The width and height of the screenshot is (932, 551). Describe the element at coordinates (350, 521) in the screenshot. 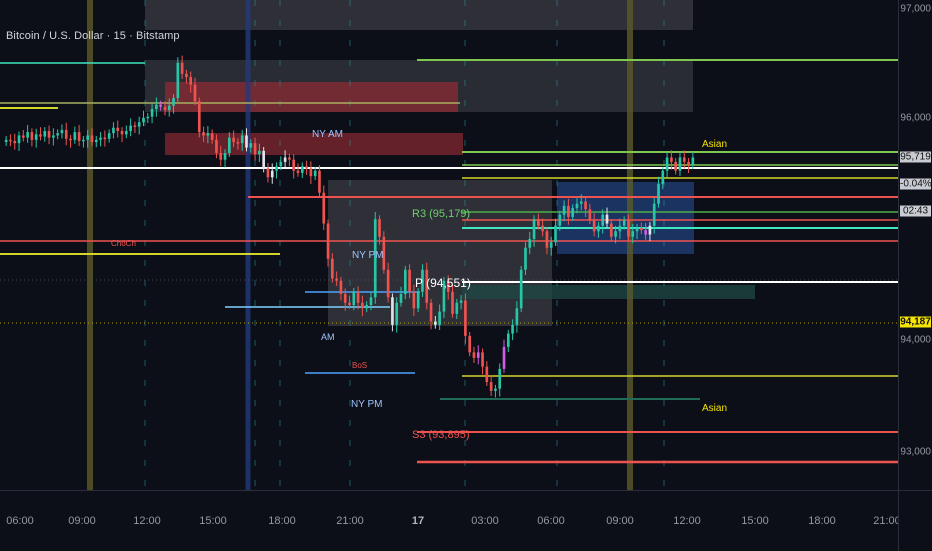

I see `time-tick: 21:00` at that location.